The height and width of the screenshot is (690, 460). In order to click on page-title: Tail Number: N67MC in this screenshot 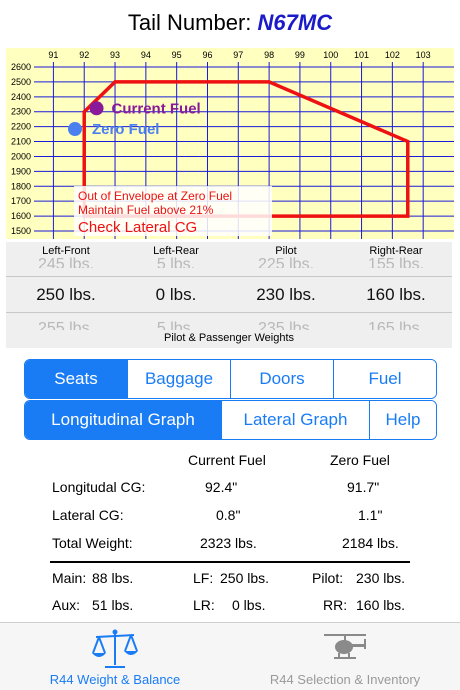, I will do `click(230, 23)`.